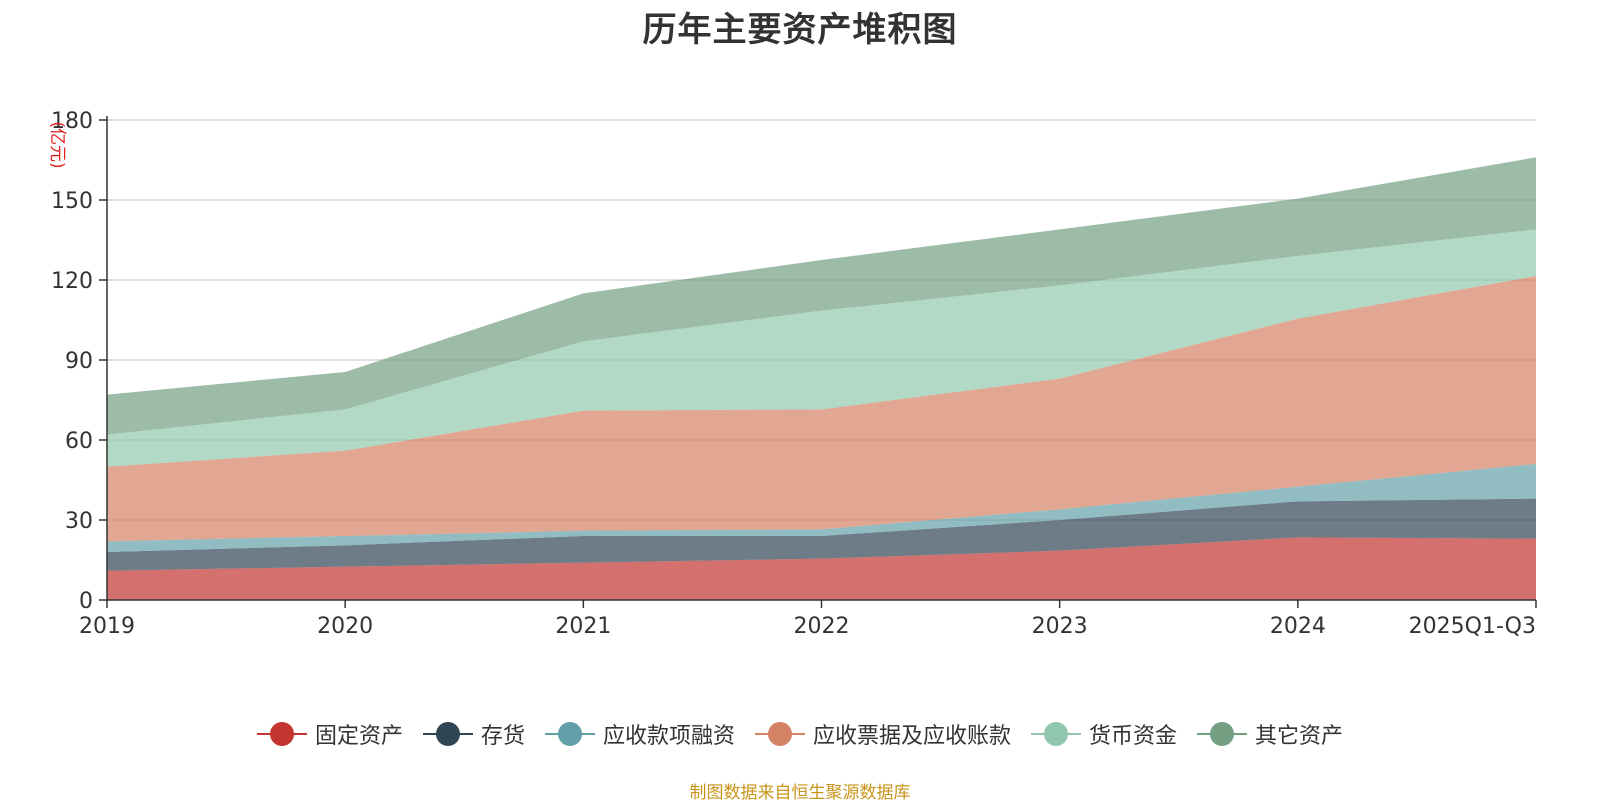 The height and width of the screenshot is (803, 1600). I want to click on legend-item: 应收款项融资, so click(639, 734).